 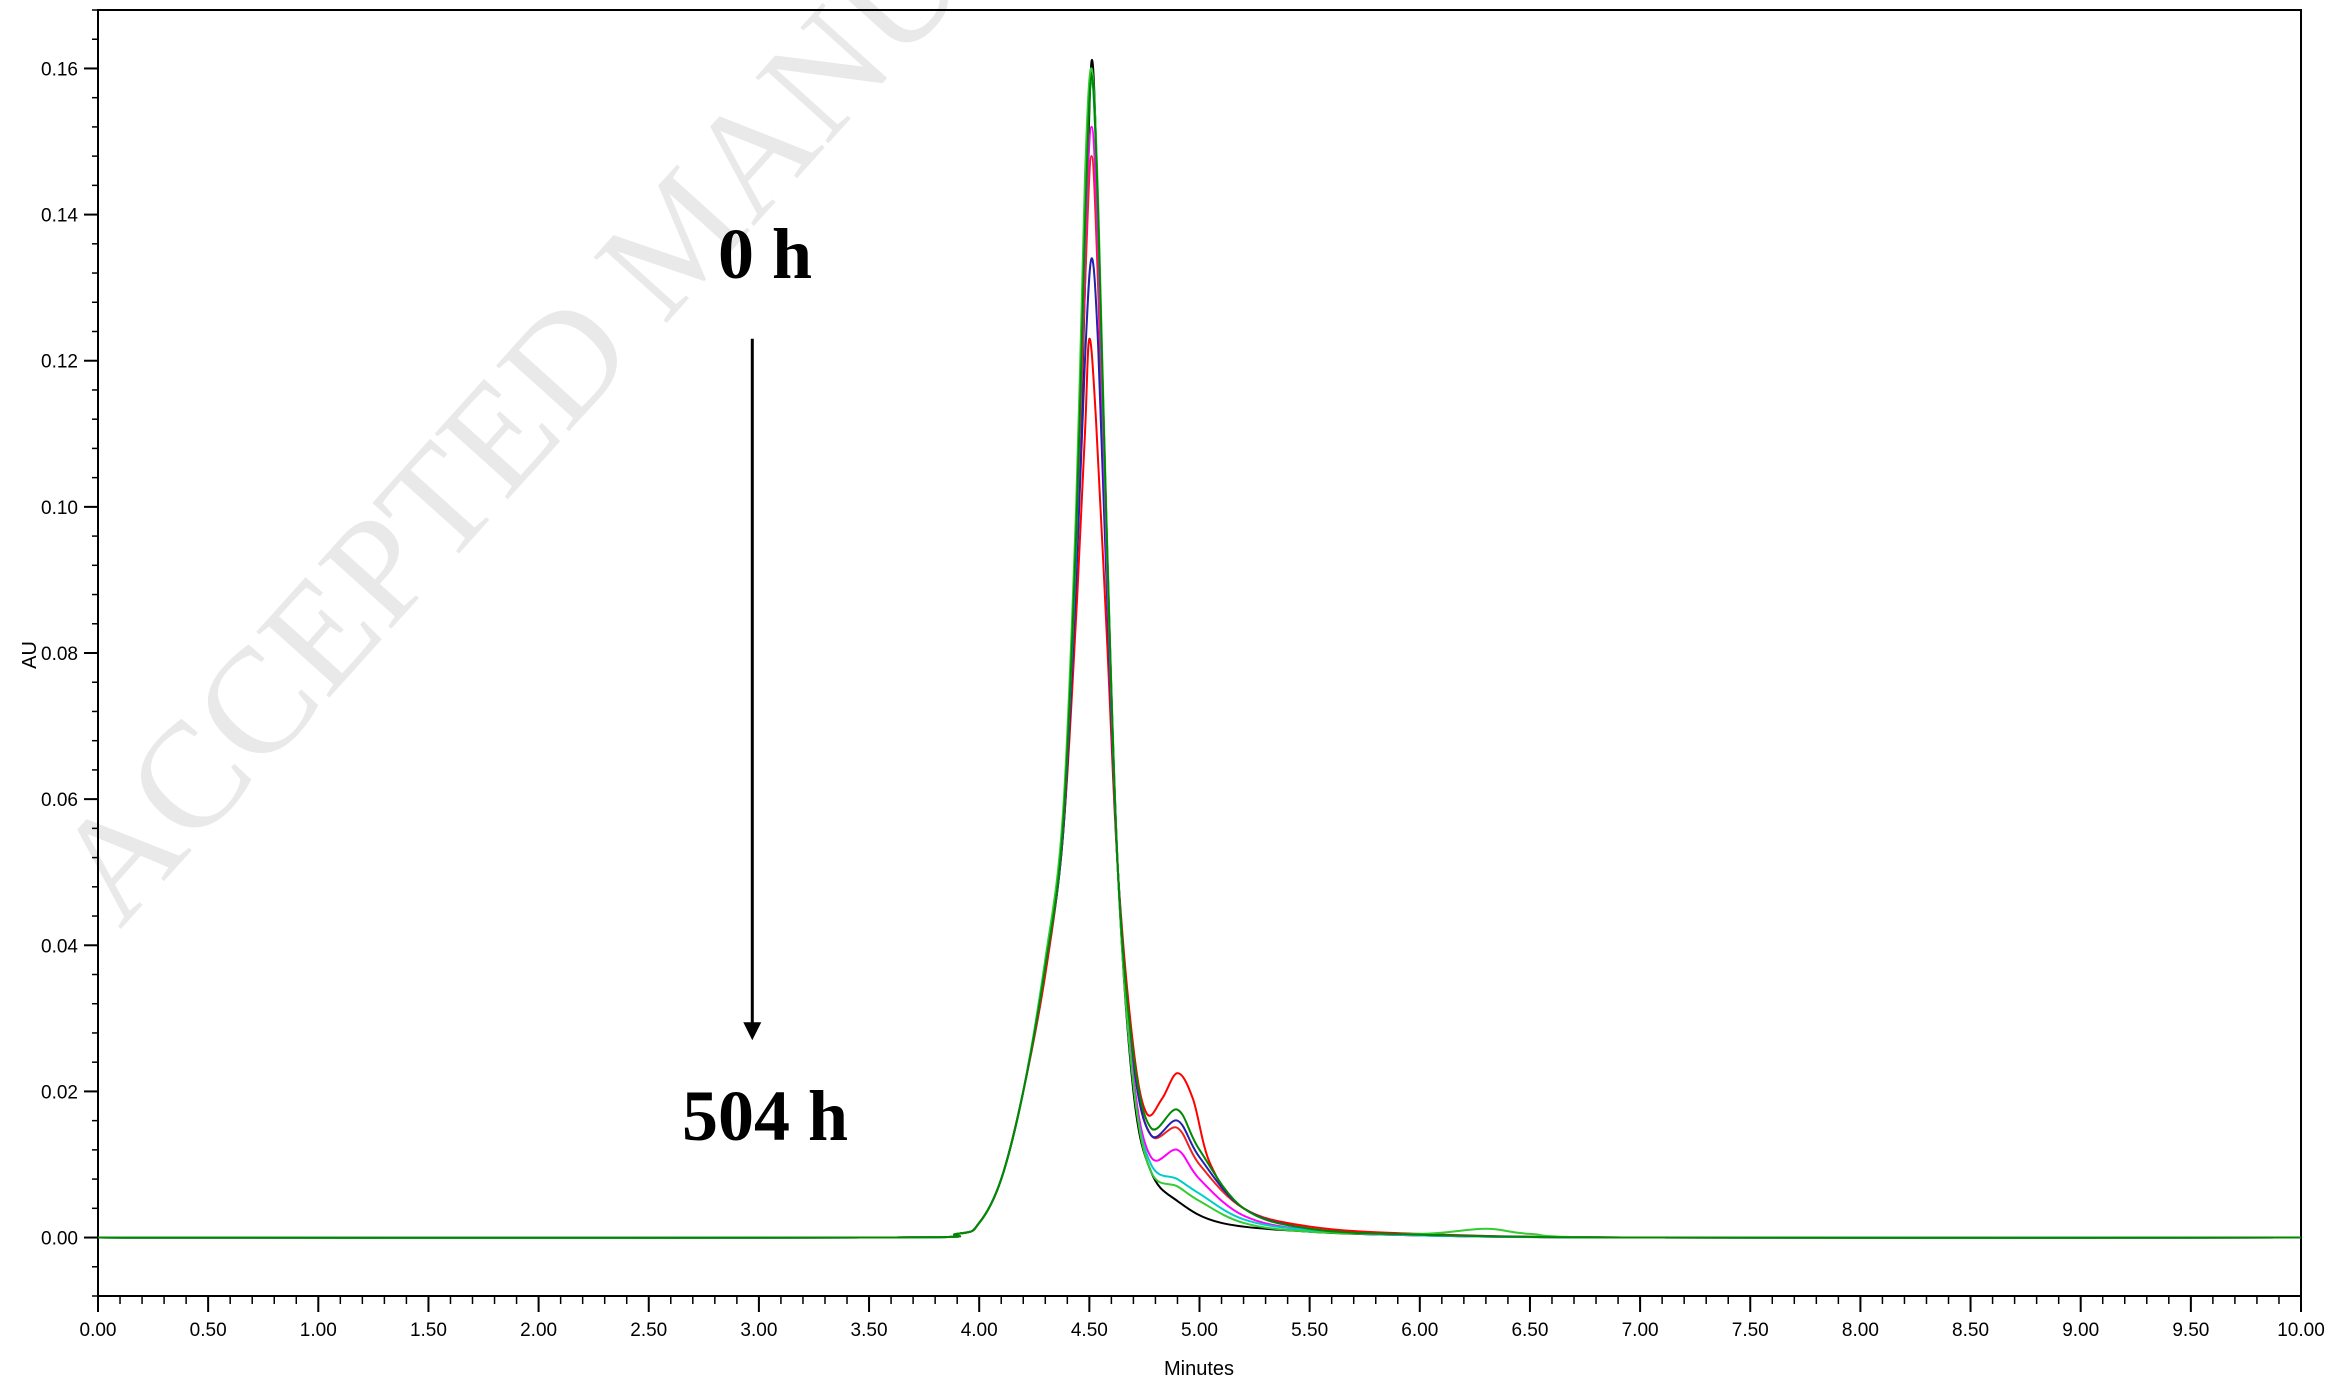 What do you see at coordinates (59, 362) in the screenshot?
I see `y-tick-label: 0.12` at bounding box center [59, 362].